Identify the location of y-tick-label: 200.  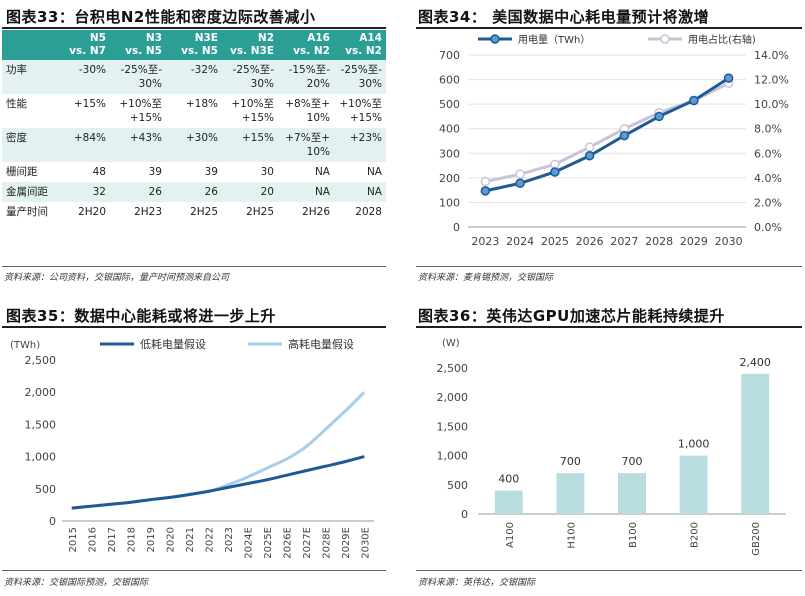
(449, 178).